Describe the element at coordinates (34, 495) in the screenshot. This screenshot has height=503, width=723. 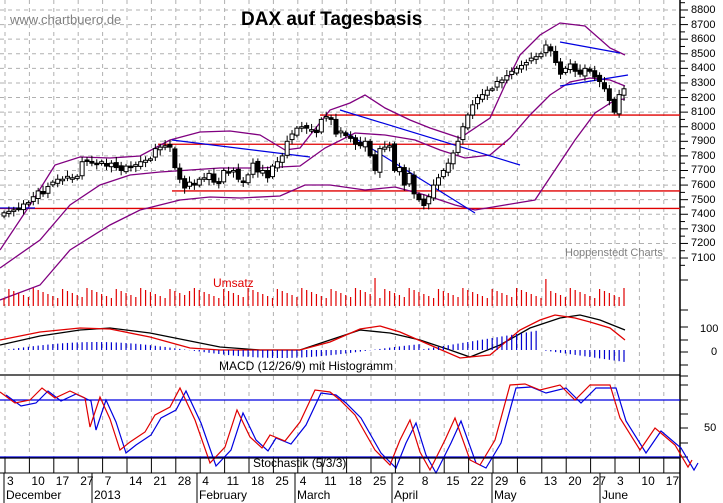
I see `month-label: December` at that location.